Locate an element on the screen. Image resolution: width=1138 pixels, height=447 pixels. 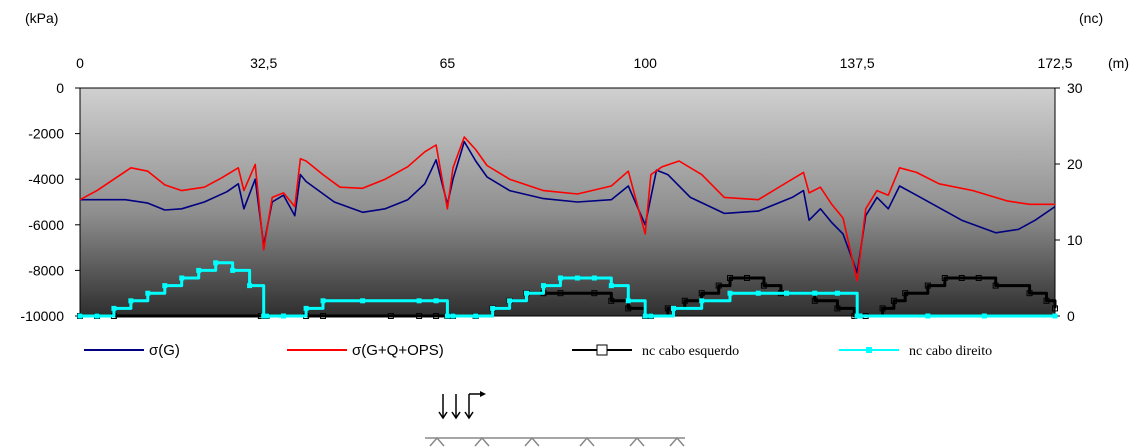
y2-axis-ticks: 30 20 10 0 is located at coordinates (1069, 202).